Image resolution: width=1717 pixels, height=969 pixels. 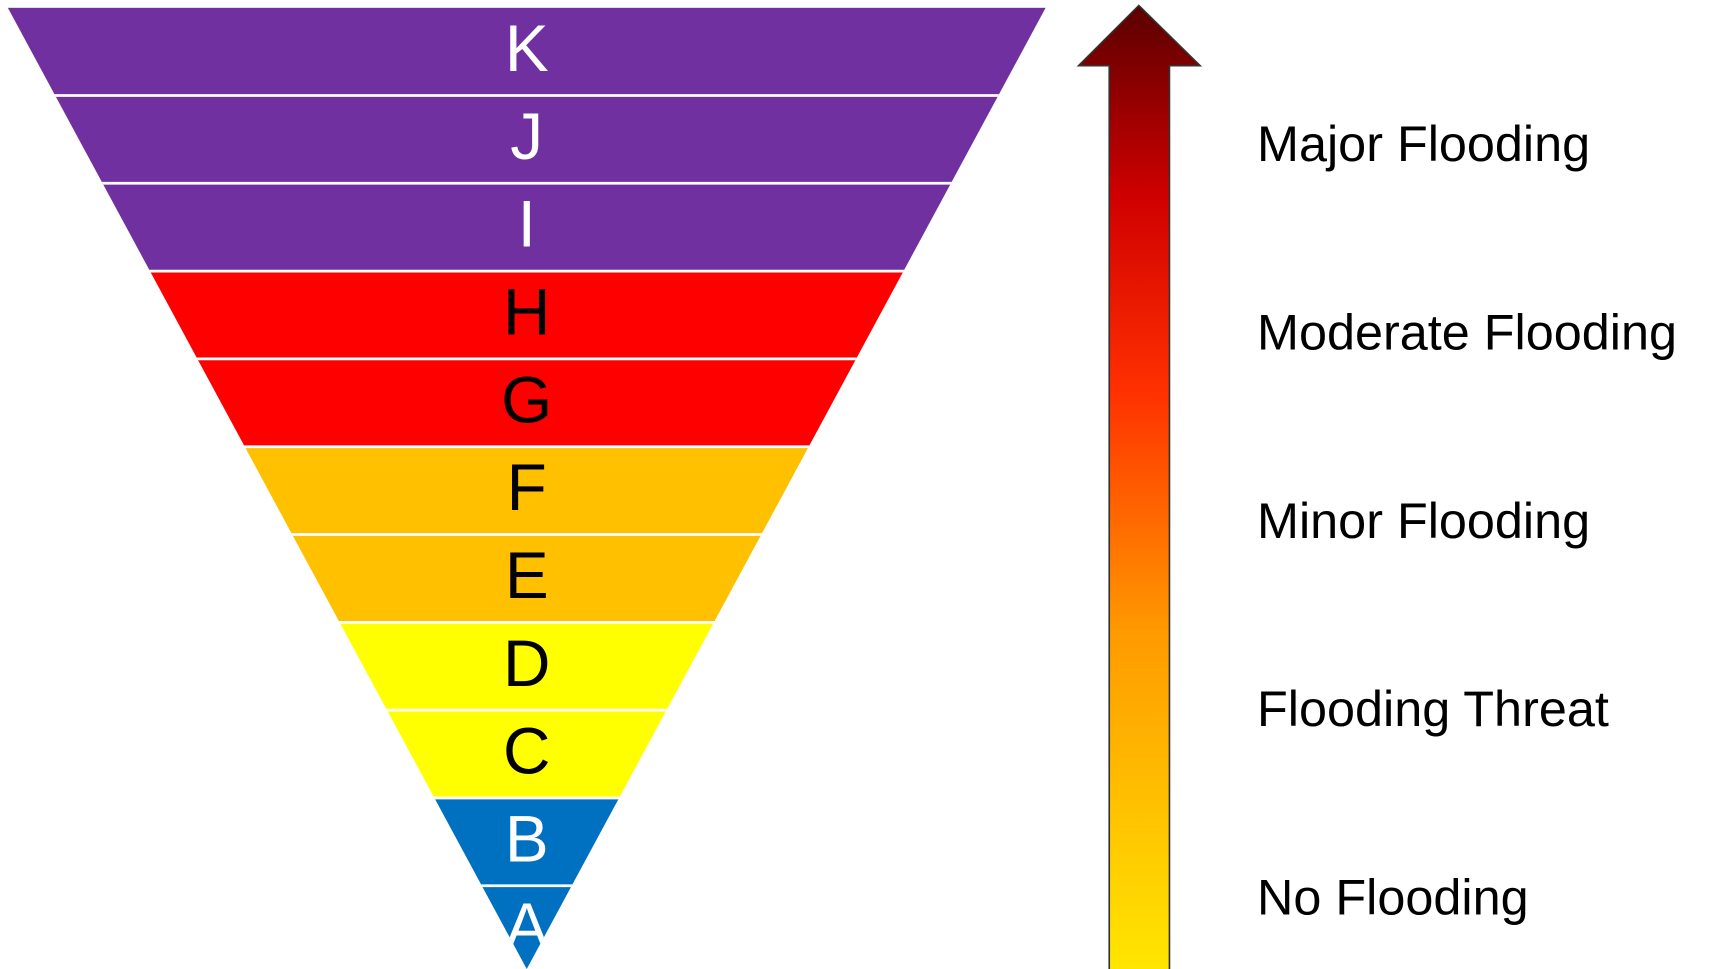 I want to click on severity-arrow, so click(x=1139, y=486).